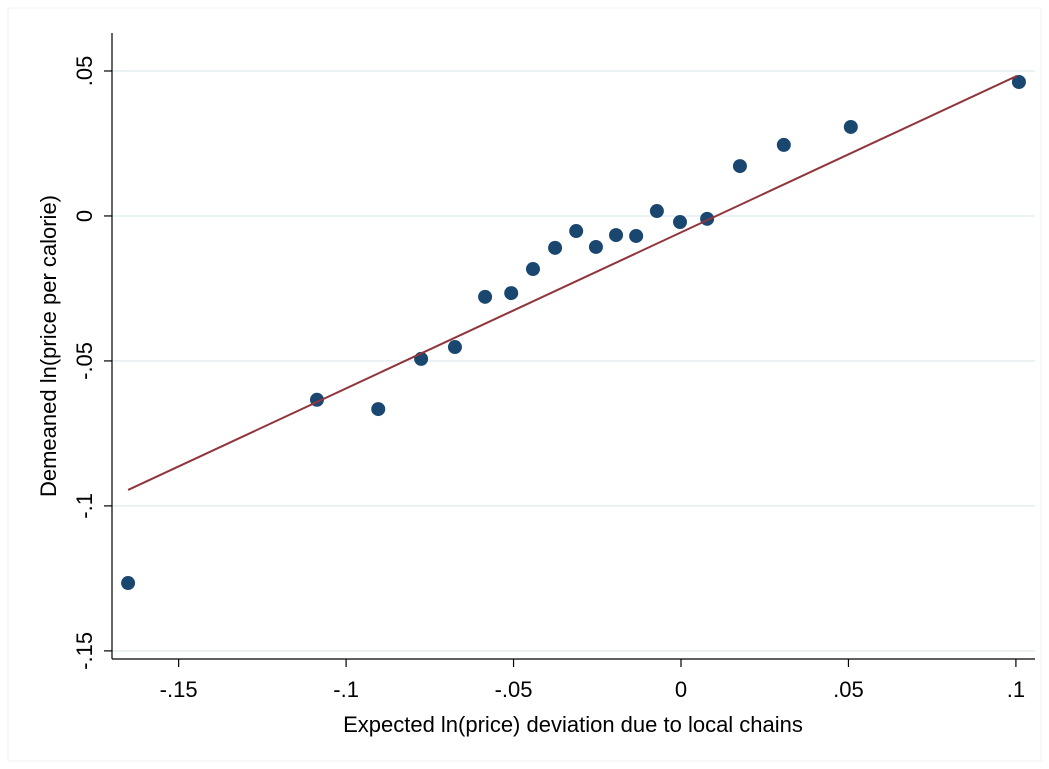  What do you see at coordinates (84, 651) in the screenshot?
I see `y-tick-label: -.15` at bounding box center [84, 651].